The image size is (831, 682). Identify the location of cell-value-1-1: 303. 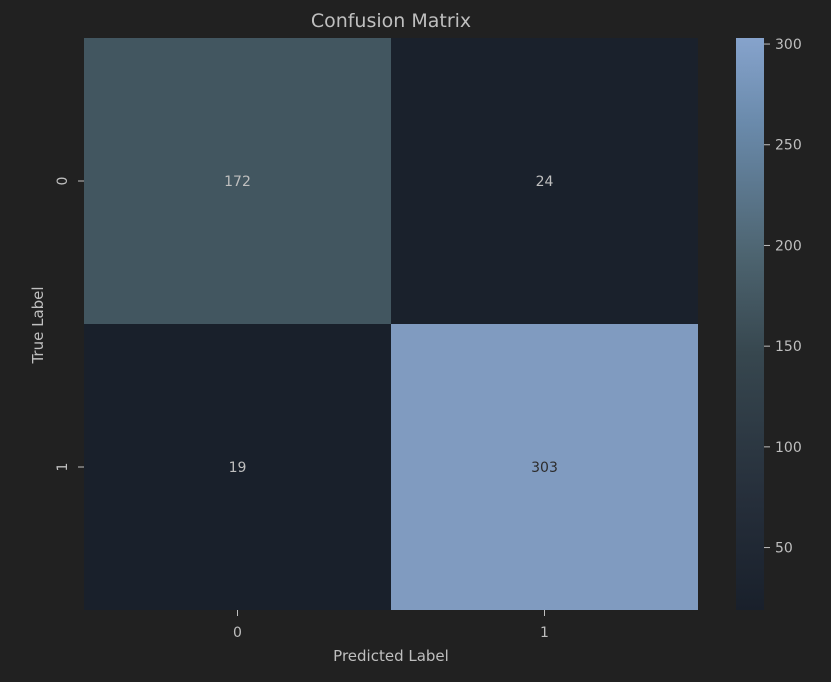
(544, 468).